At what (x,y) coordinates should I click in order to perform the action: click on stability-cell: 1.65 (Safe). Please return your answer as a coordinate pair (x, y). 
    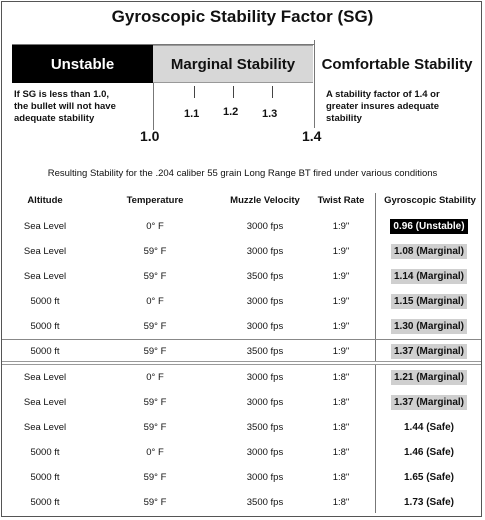
    Looking at the image, I should click on (429, 477).